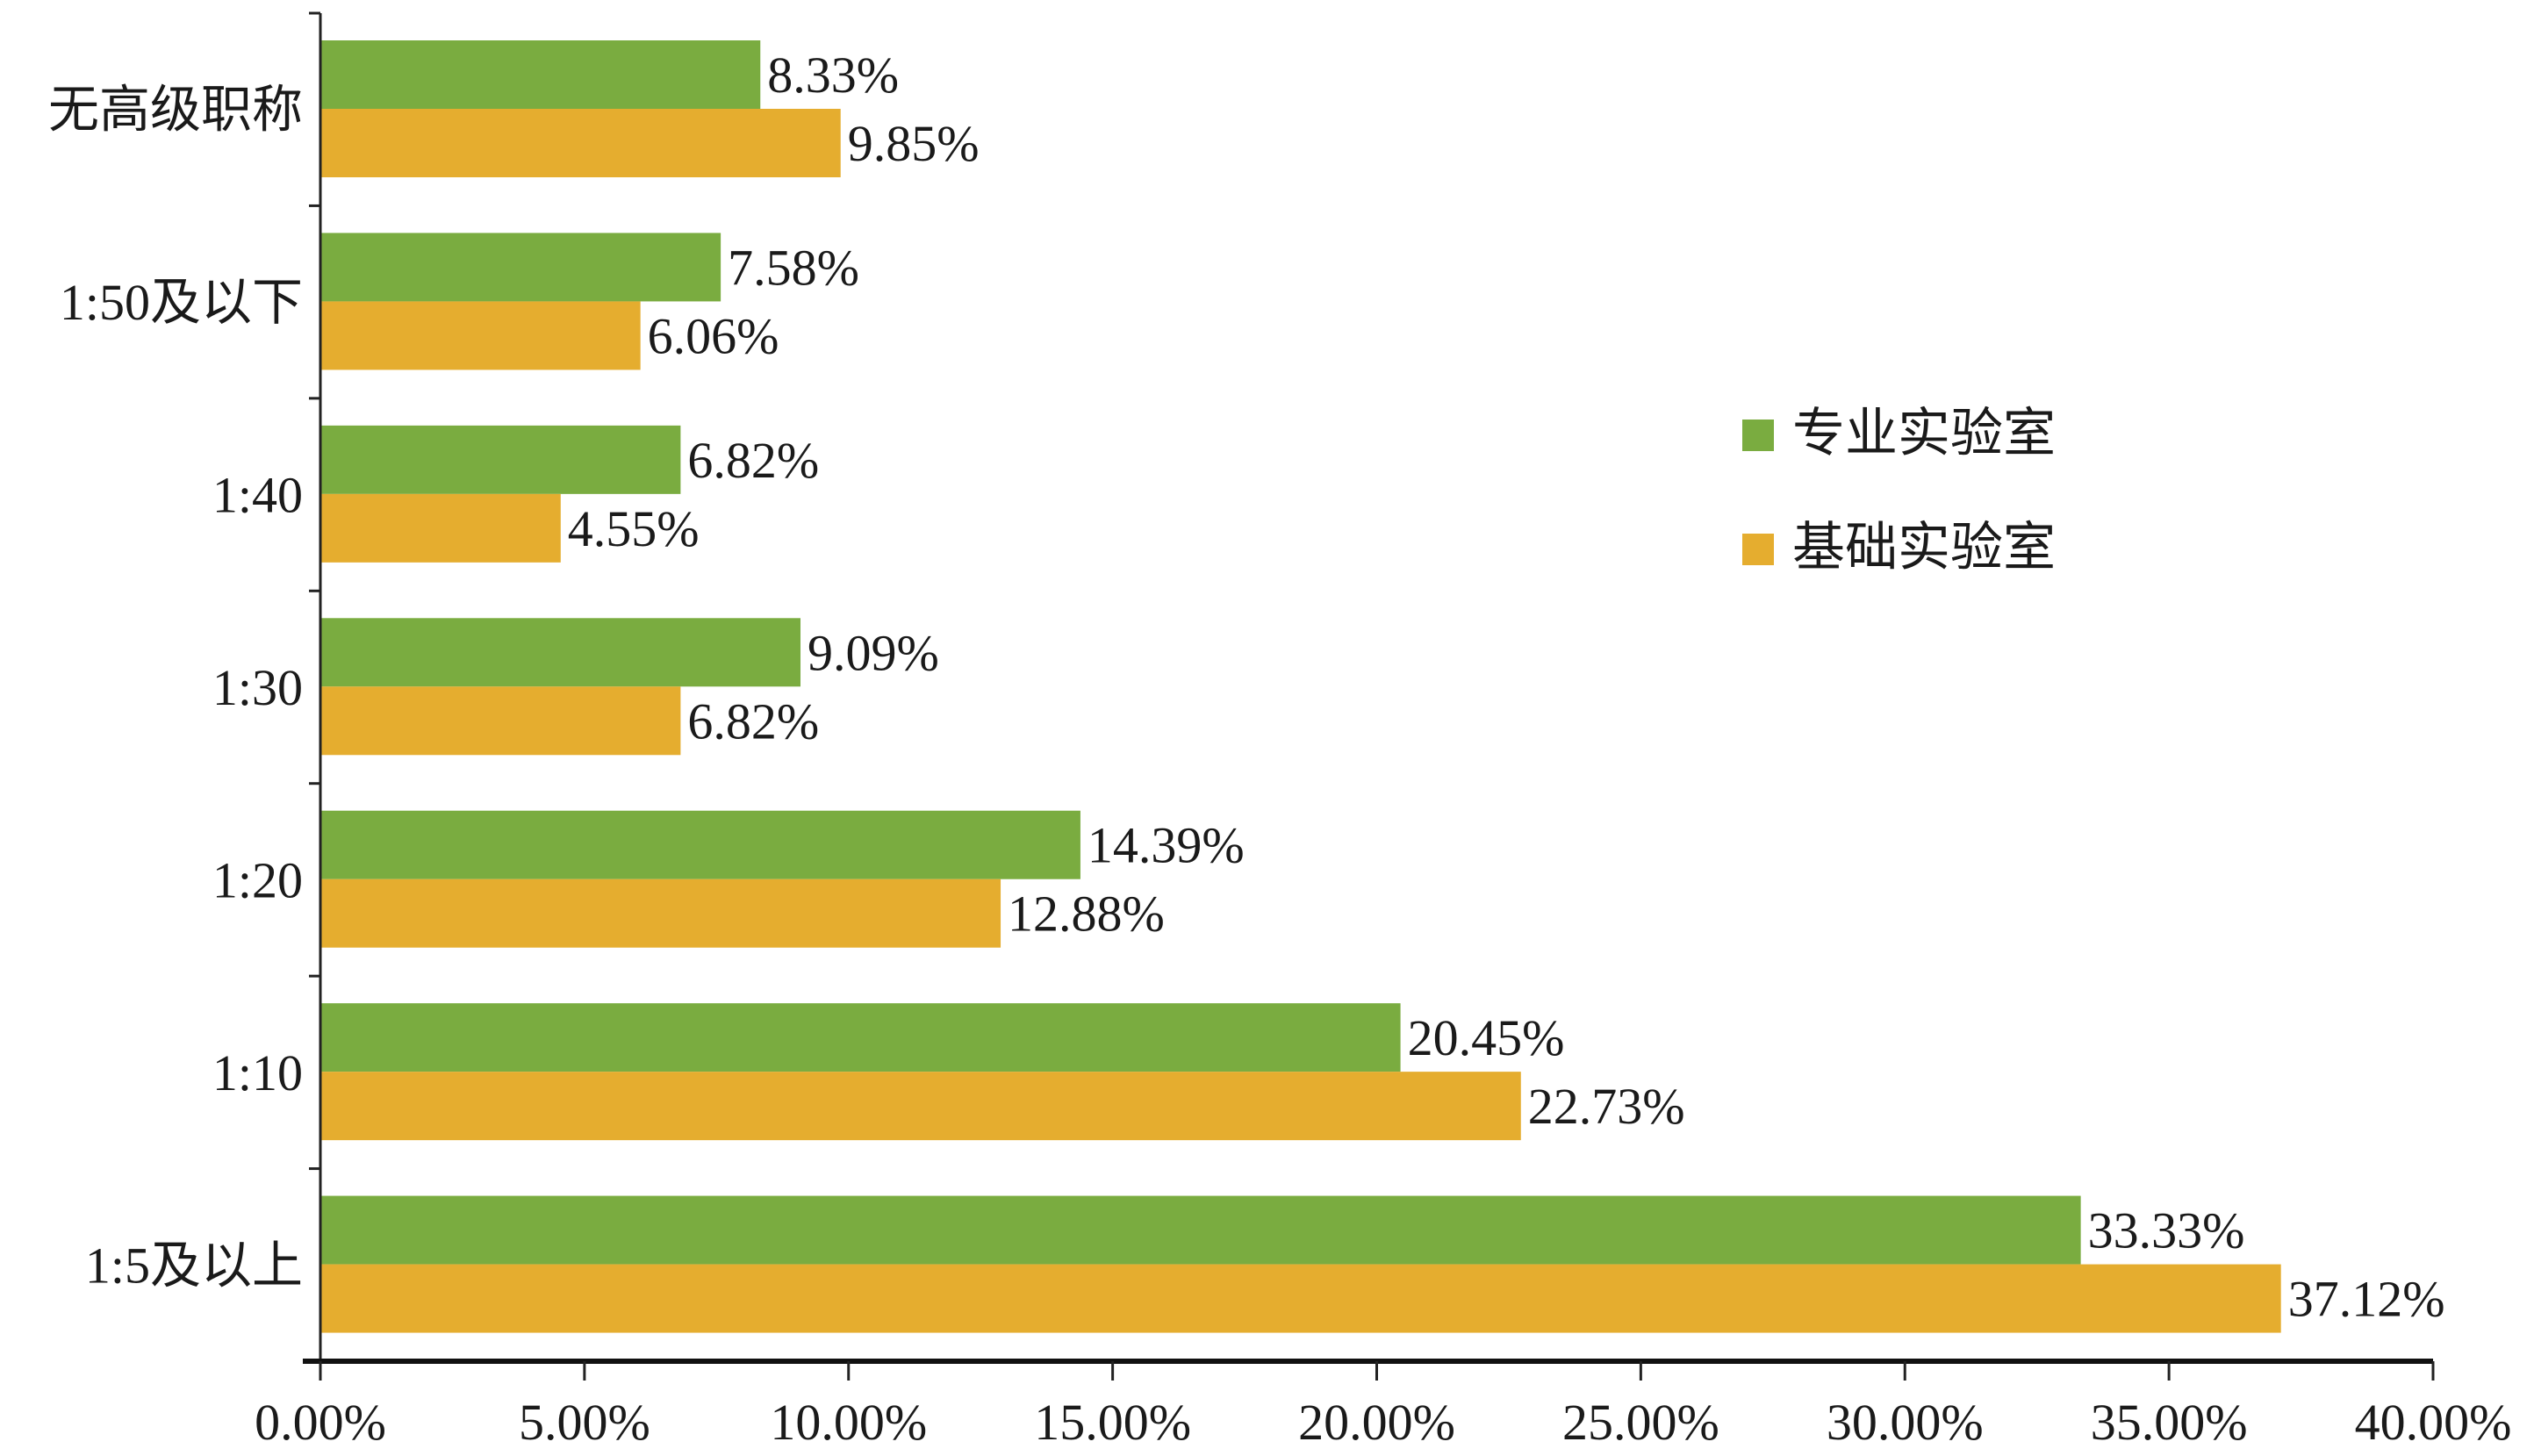  Describe the element at coordinates (1641, 1422) in the screenshot. I see `x-tick-label: 25.00%` at that location.